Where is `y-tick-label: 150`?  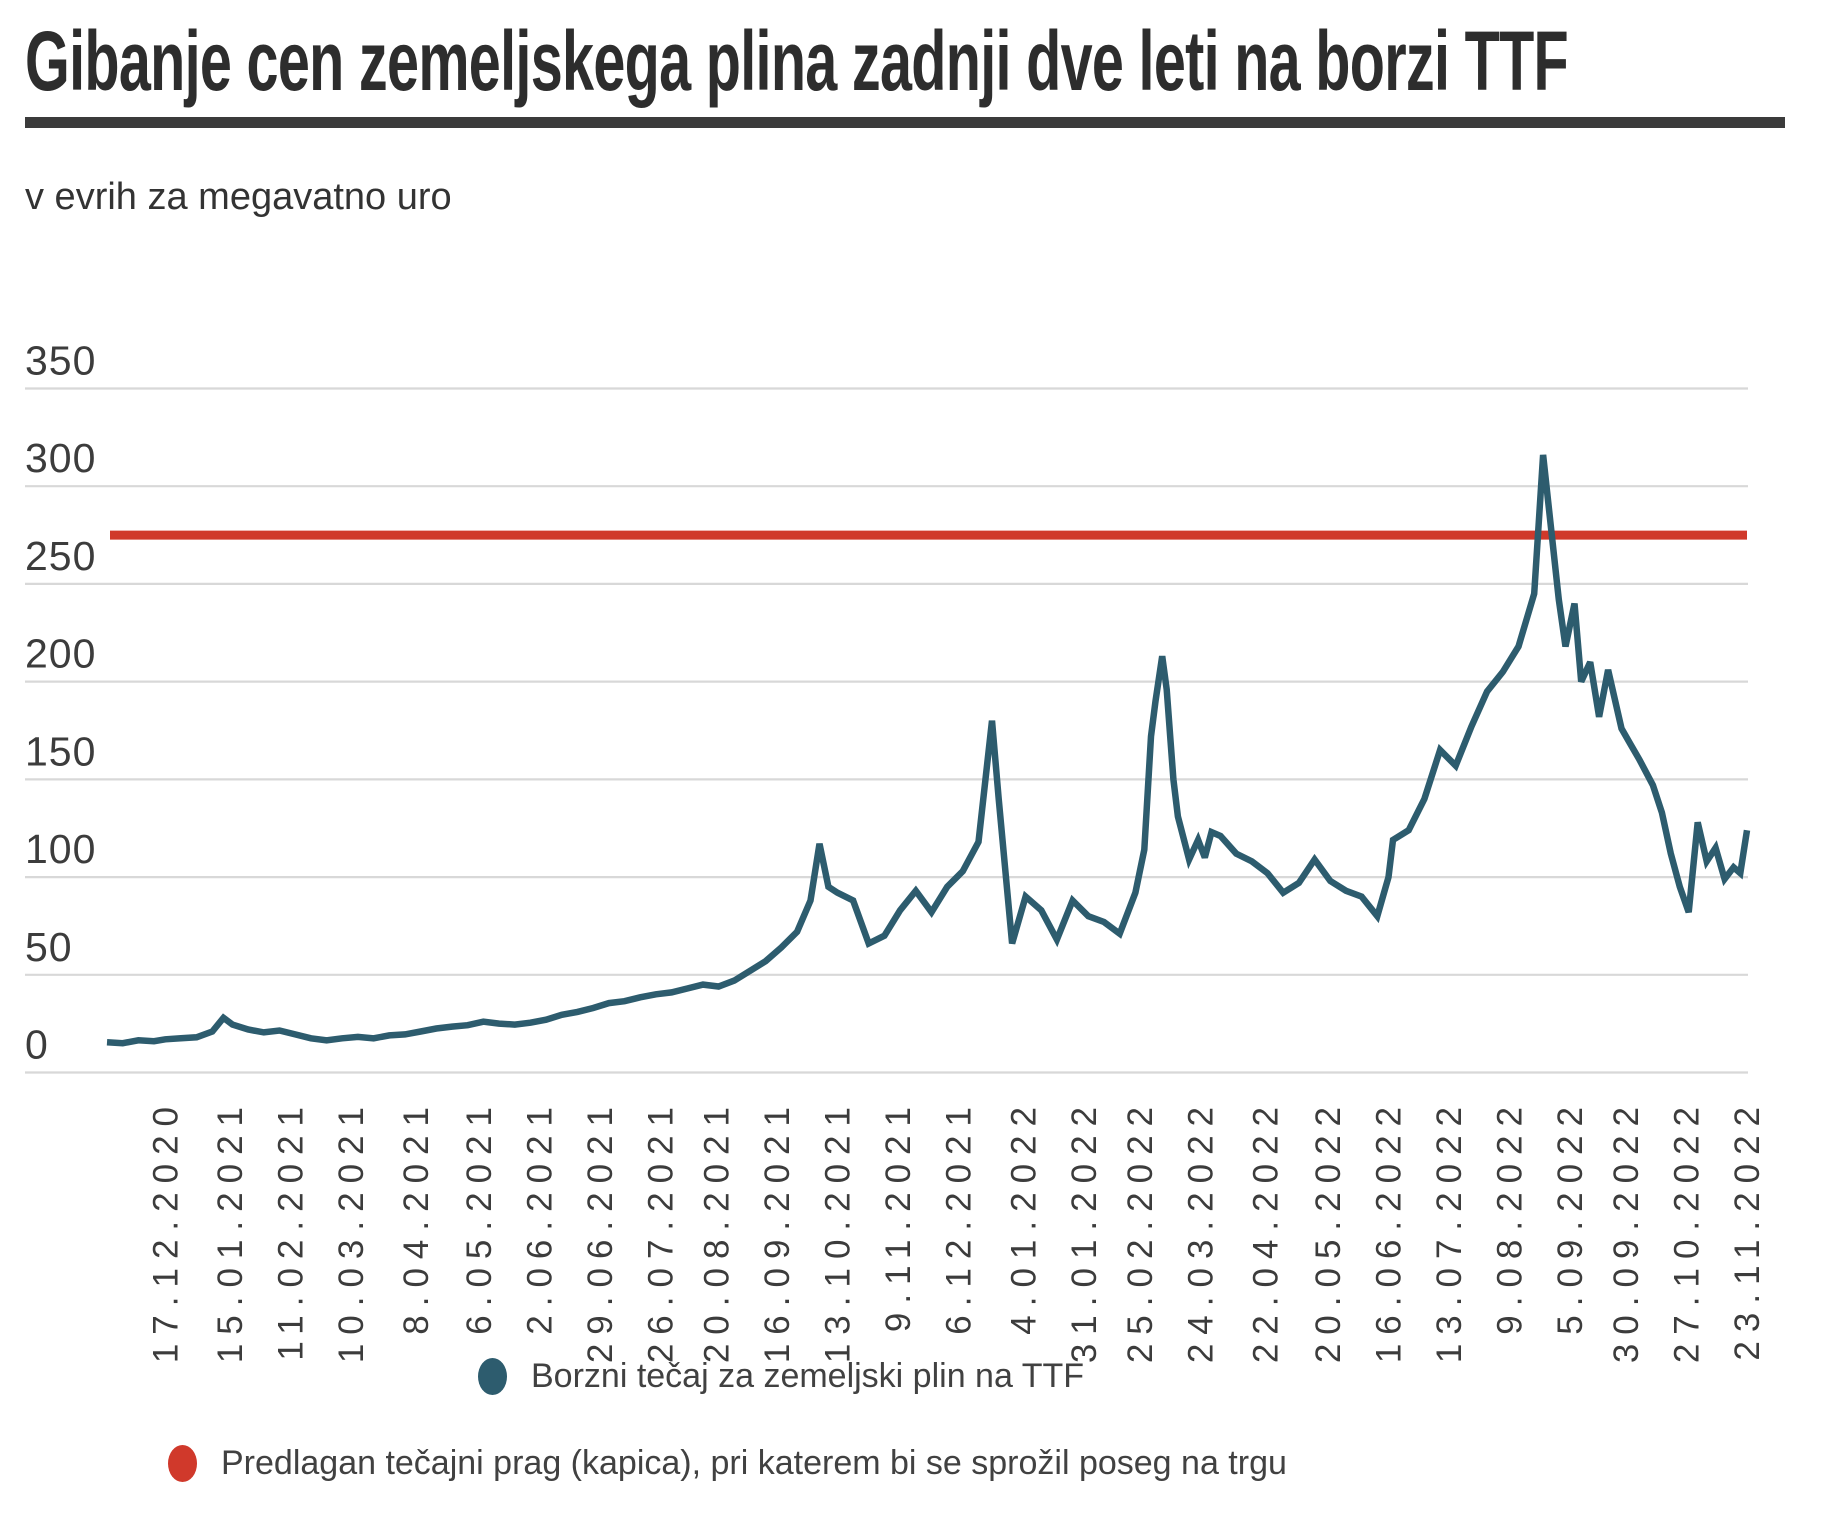
y-tick-label: 150 is located at coordinates (60, 751).